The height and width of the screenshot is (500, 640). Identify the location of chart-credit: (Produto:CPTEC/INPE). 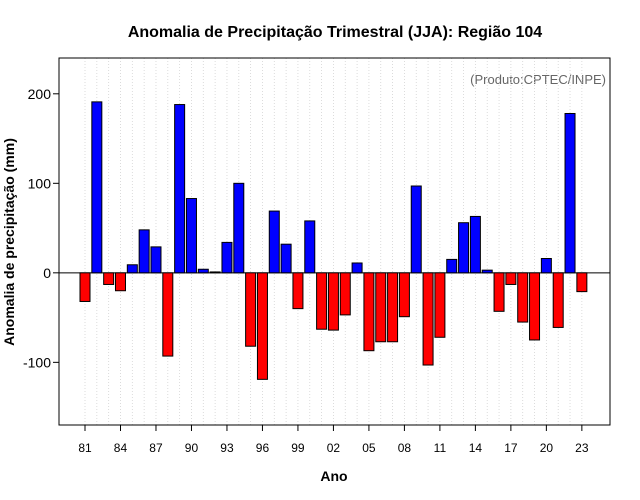
(538, 79).